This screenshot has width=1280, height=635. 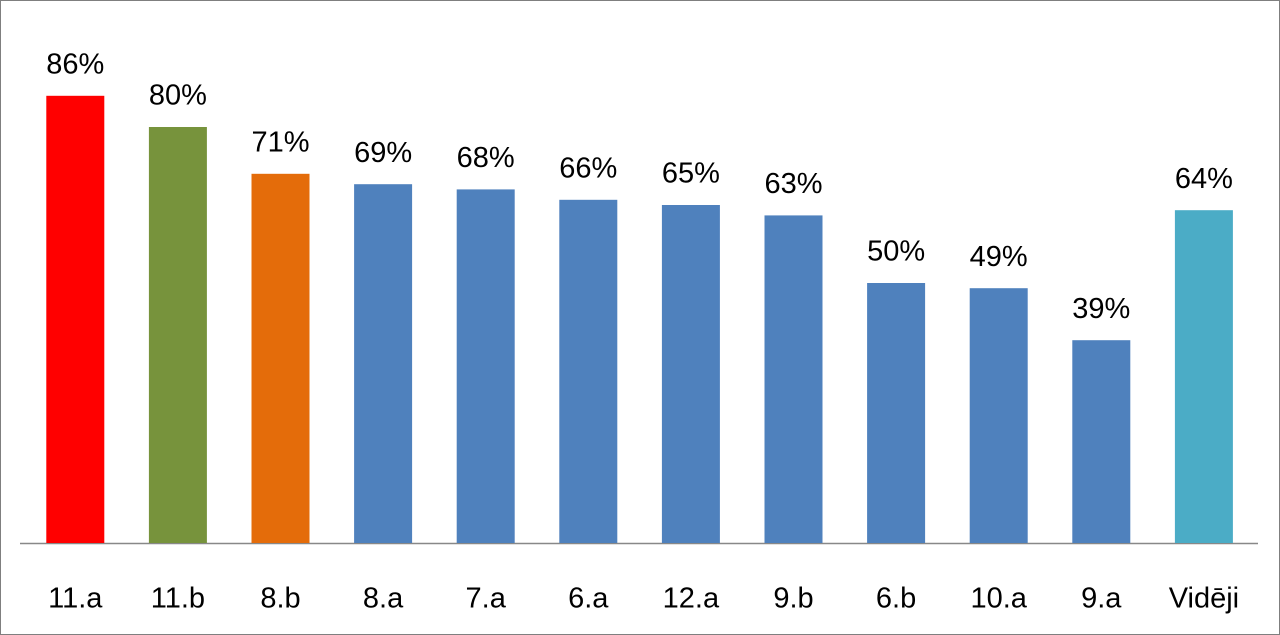 I want to click on x-tick-label: 6.b, so click(x=896, y=599).